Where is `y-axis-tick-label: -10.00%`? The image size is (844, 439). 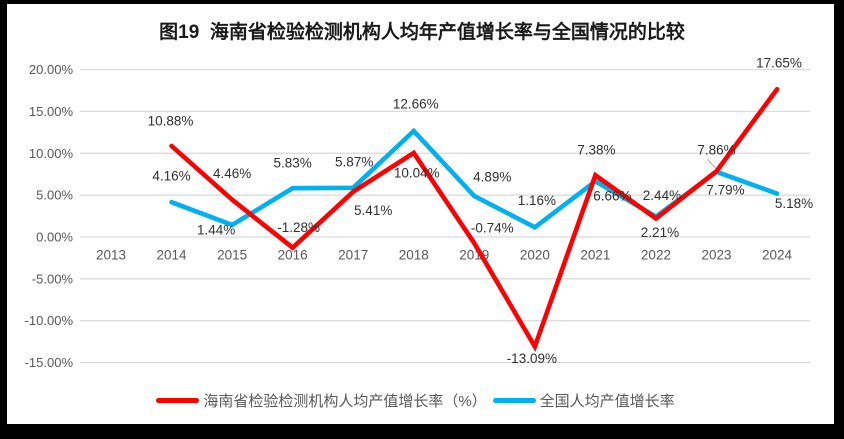
y-axis-tick-label: -10.00% is located at coordinates (49, 320).